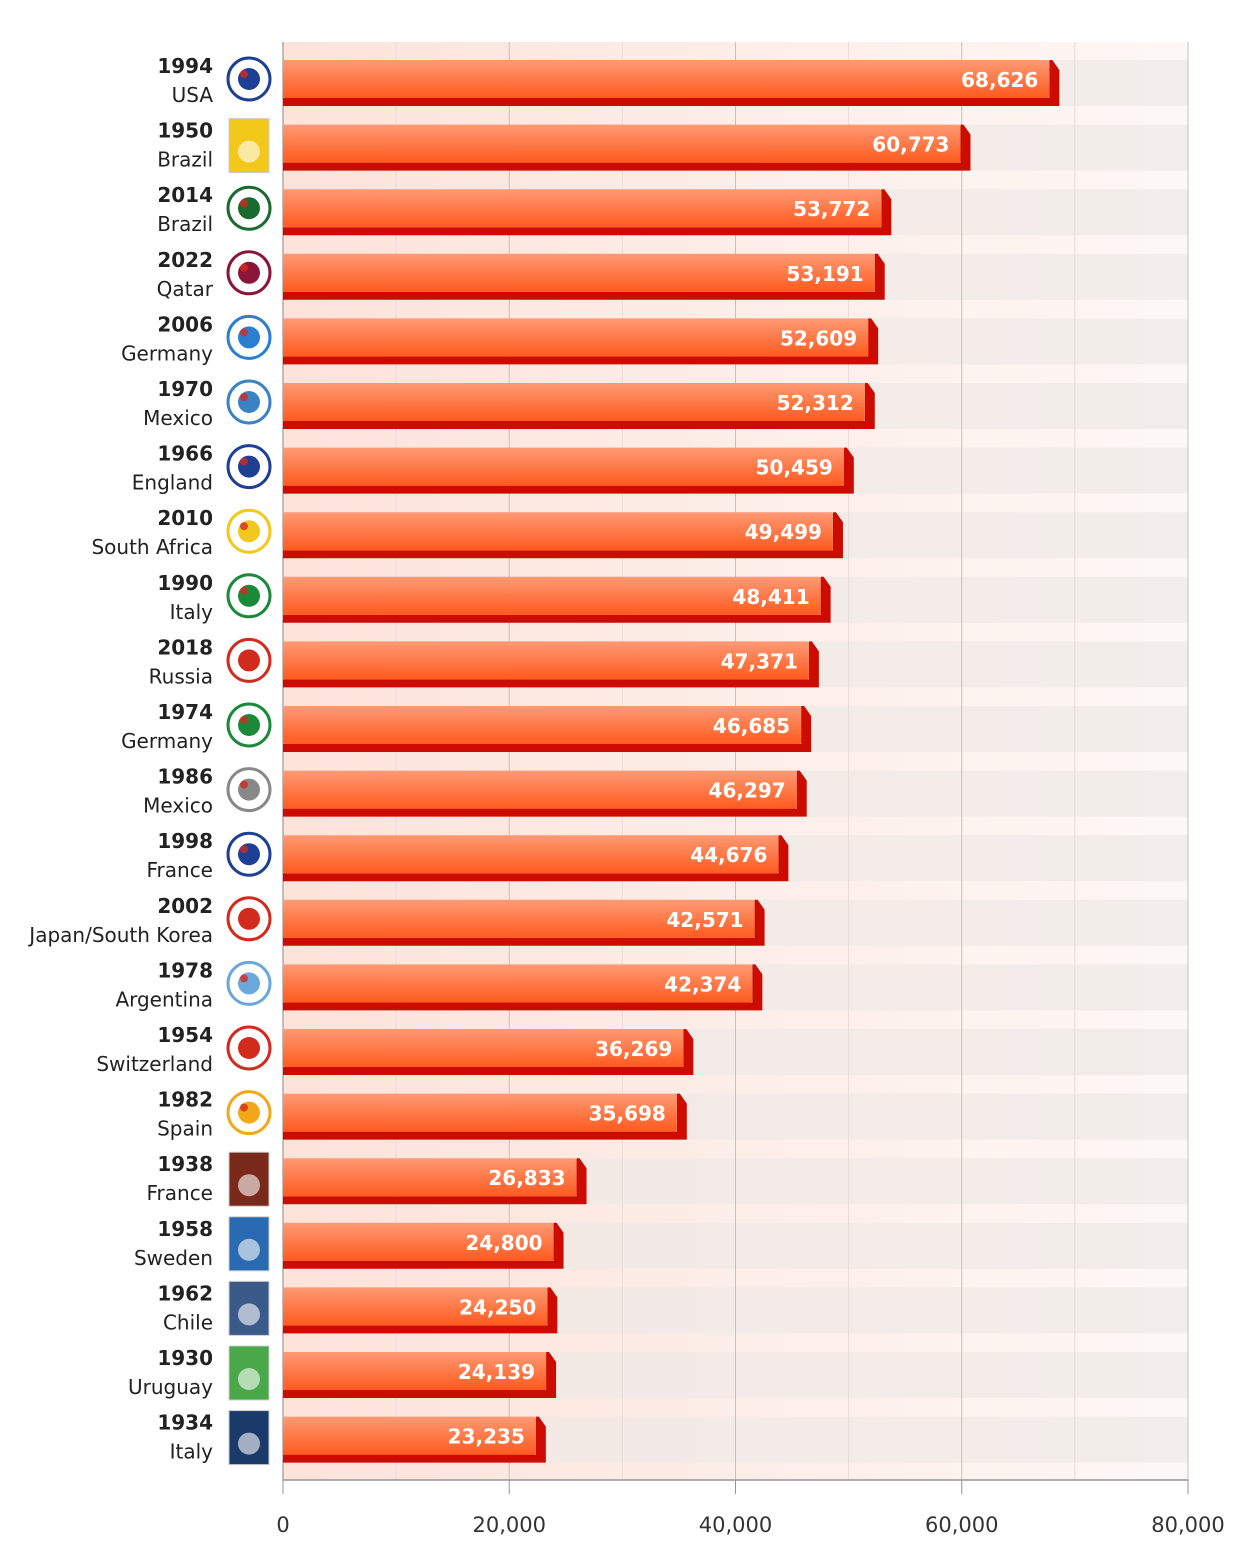 This screenshot has height=1561, width=1240. I want to click on bar-2002: 42,571, so click(524, 922).